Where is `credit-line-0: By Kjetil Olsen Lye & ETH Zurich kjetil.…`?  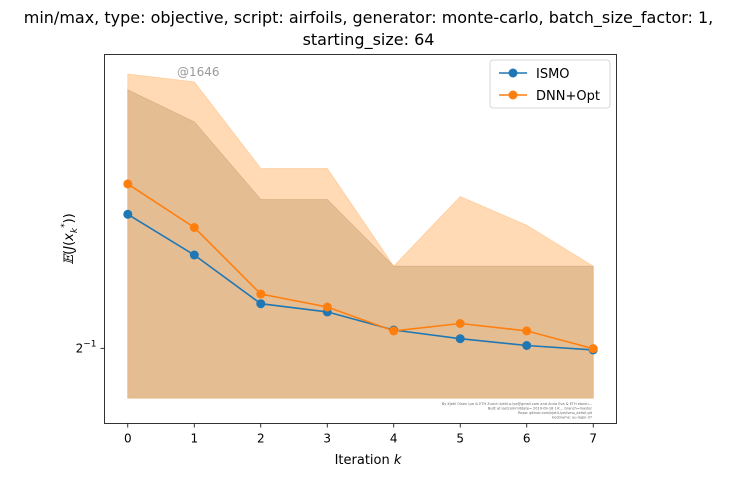 credit-line-0: By Kjetil Olsen Lye & ETH Zurich kjetil.… is located at coordinates (517, 404).